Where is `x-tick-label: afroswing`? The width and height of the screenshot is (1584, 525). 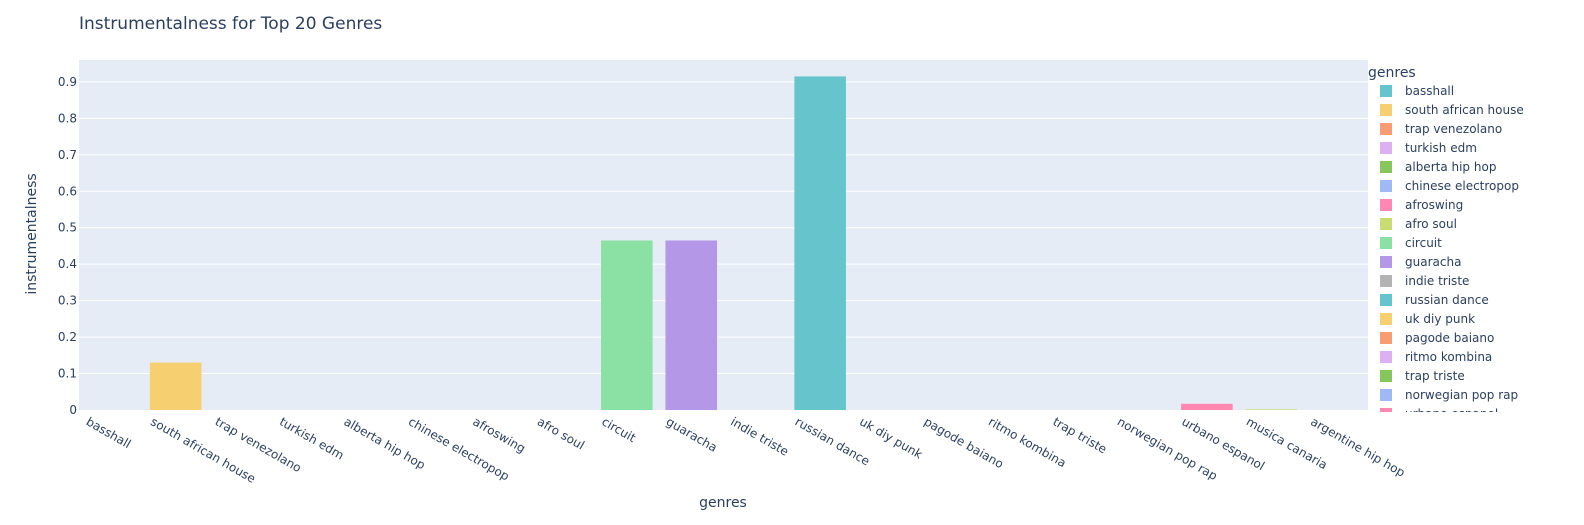
x-tick-label: afroswing is located at coordinates (498, 434).